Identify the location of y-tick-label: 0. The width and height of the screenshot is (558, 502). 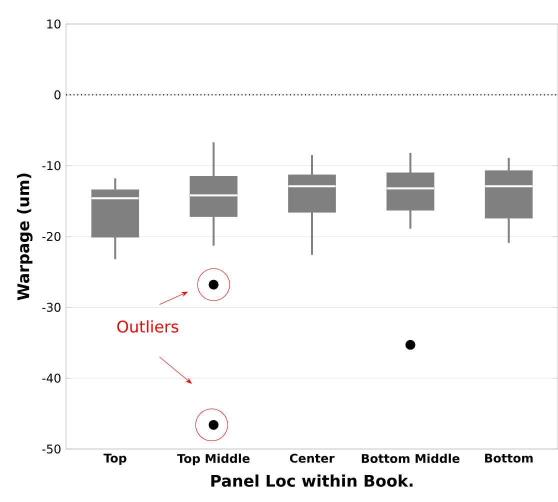
(57, 95).